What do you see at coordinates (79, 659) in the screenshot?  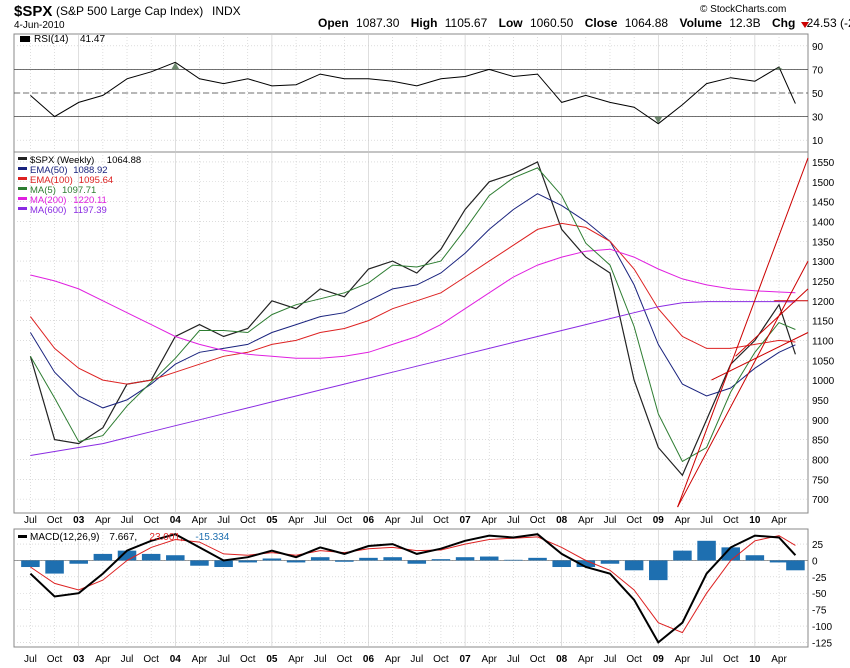 I see `x-axis-label-bottom: 03` at bounding box center [79, 659].